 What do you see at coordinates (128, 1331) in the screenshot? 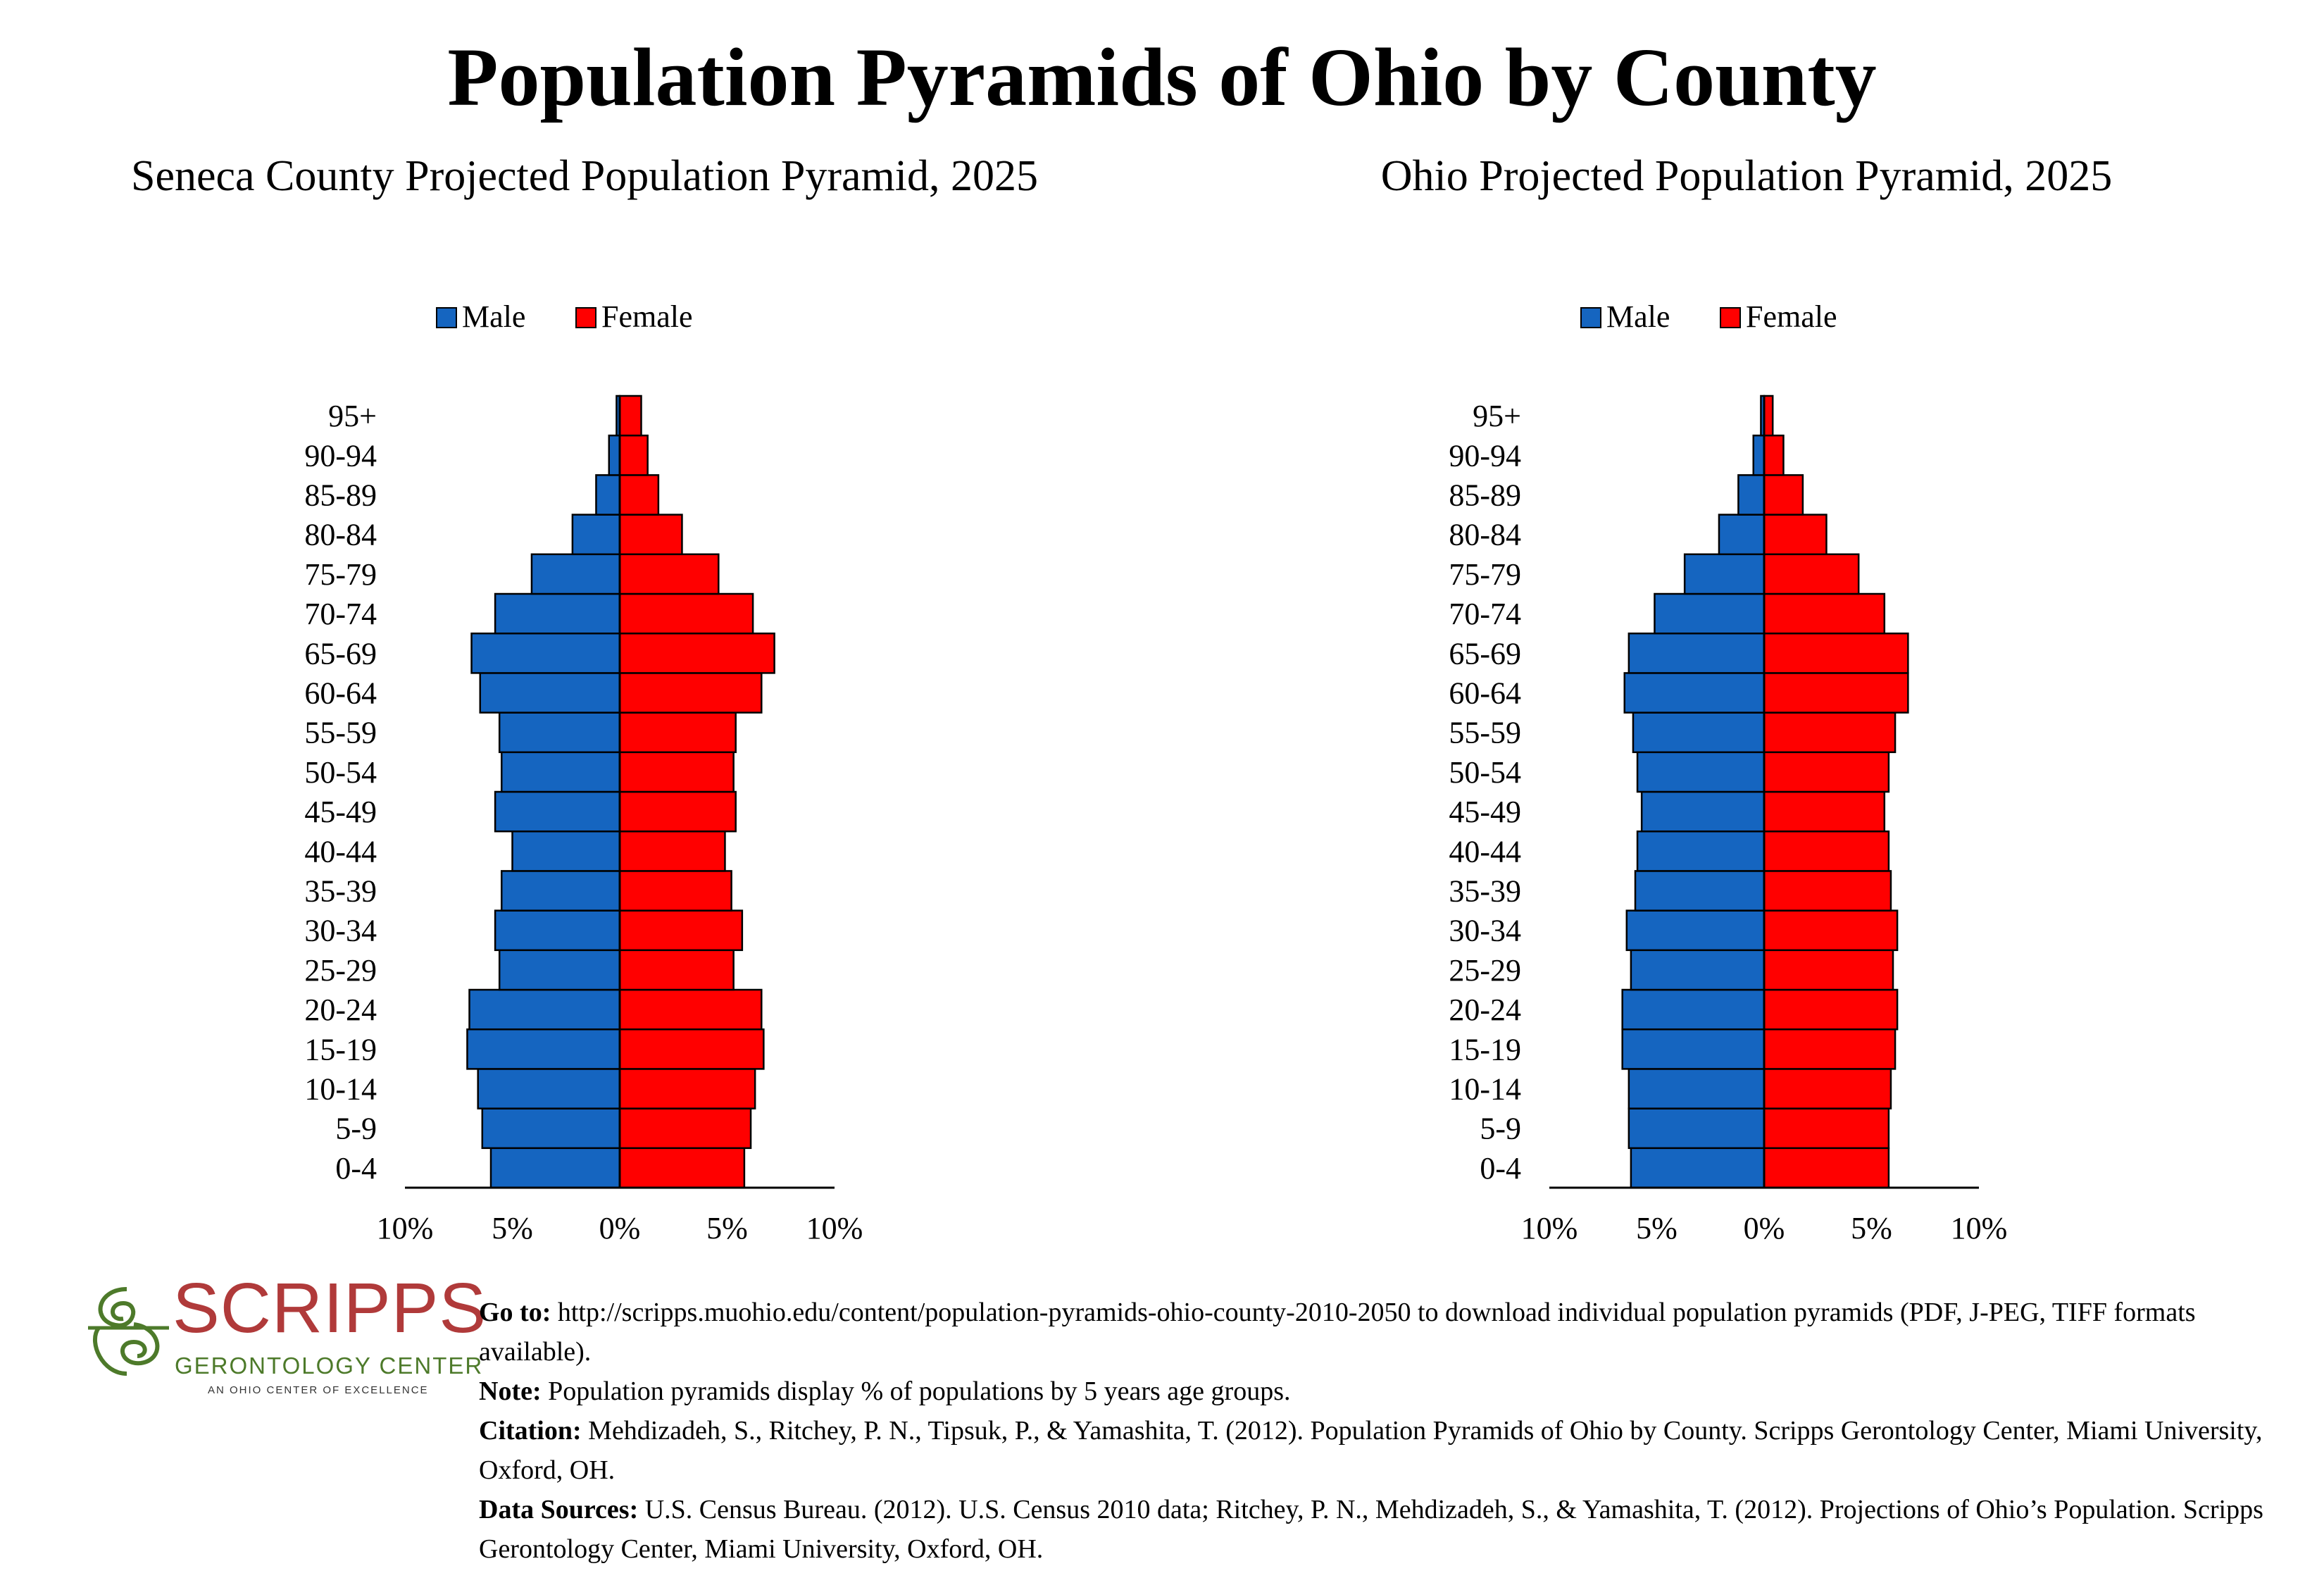
I see `logo-swirl-icon` at bounding box center [128, 1331].